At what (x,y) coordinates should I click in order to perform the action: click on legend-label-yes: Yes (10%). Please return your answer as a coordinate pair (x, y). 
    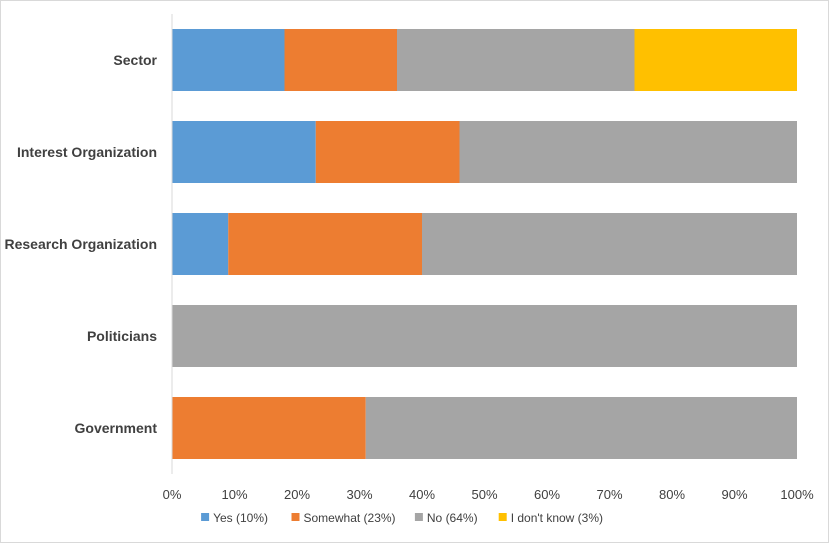
    Looking at the image, I should click on (240, 518).